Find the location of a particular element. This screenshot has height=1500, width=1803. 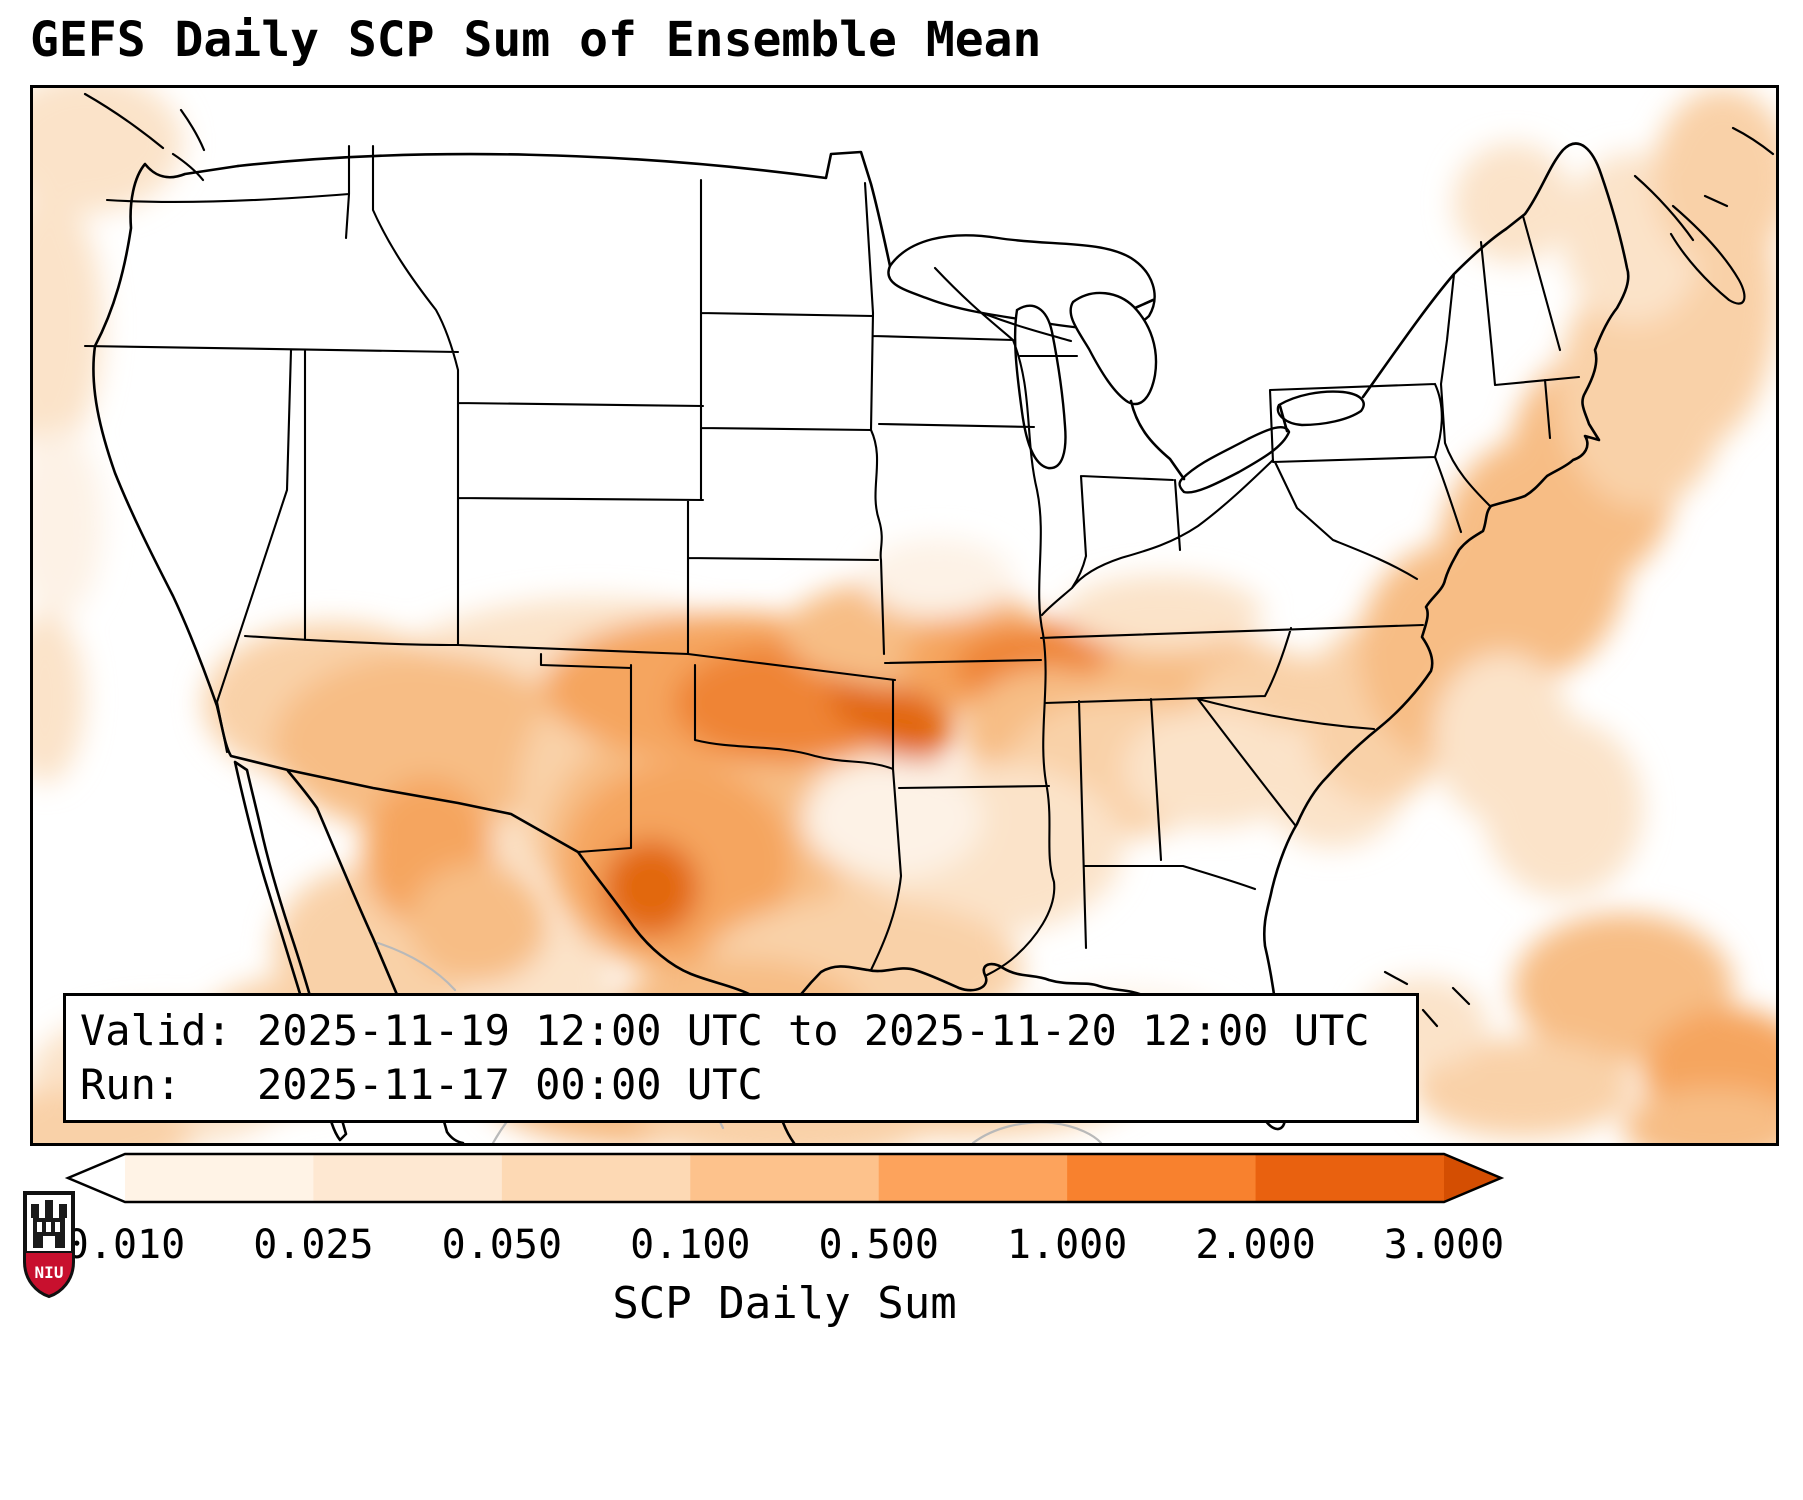

niu-logo: NIU is located at coordinates (49, 1245).